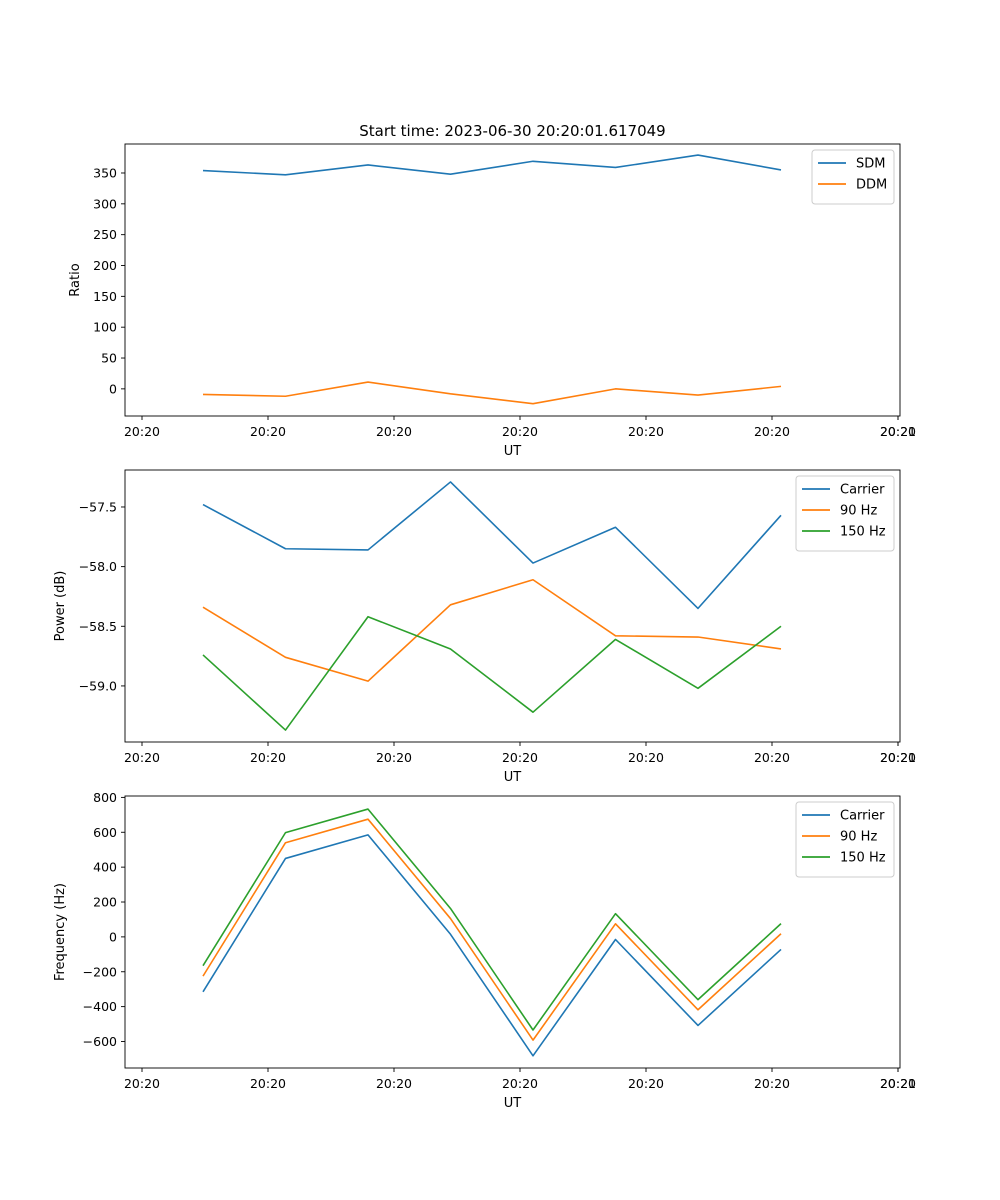  What do you see at coordinates (105, 832) in the screenshot?
I see `y-tick-label: 600` at bounding box center [105, 832].